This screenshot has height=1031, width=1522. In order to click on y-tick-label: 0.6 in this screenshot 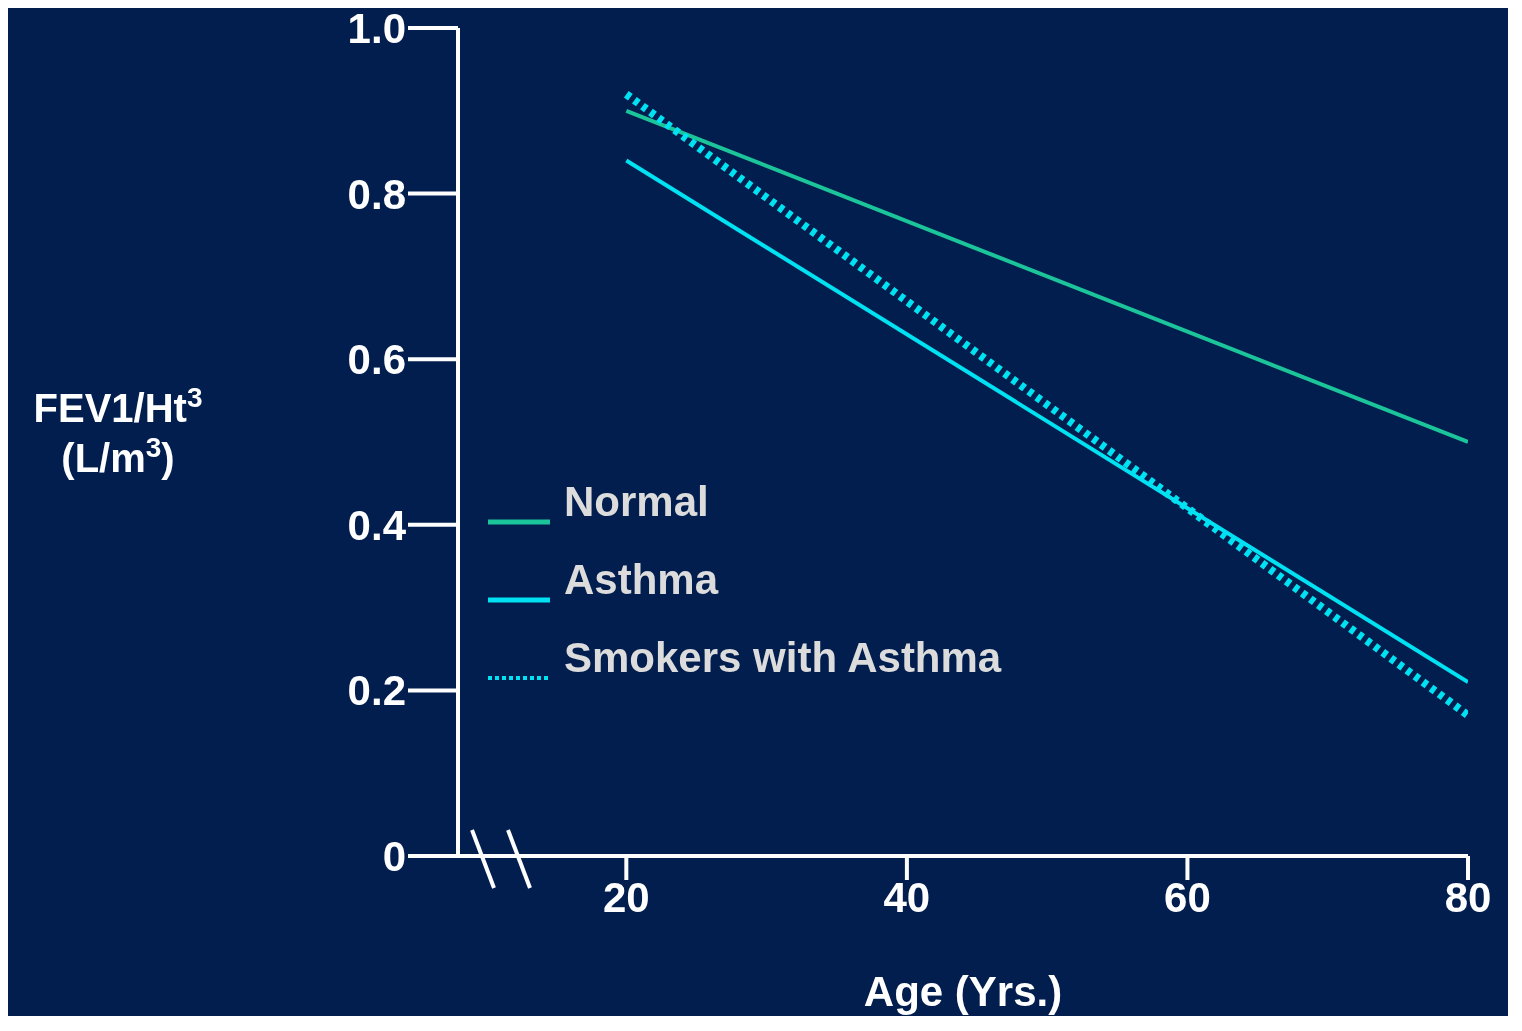, I will do `click(376, 360)`.